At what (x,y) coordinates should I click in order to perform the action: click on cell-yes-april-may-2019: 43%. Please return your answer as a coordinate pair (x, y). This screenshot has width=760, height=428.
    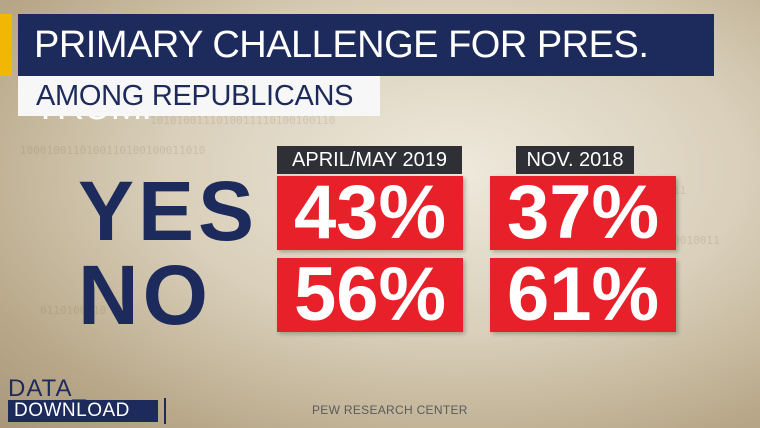
    Looking at the image, I should click on (370, 213).